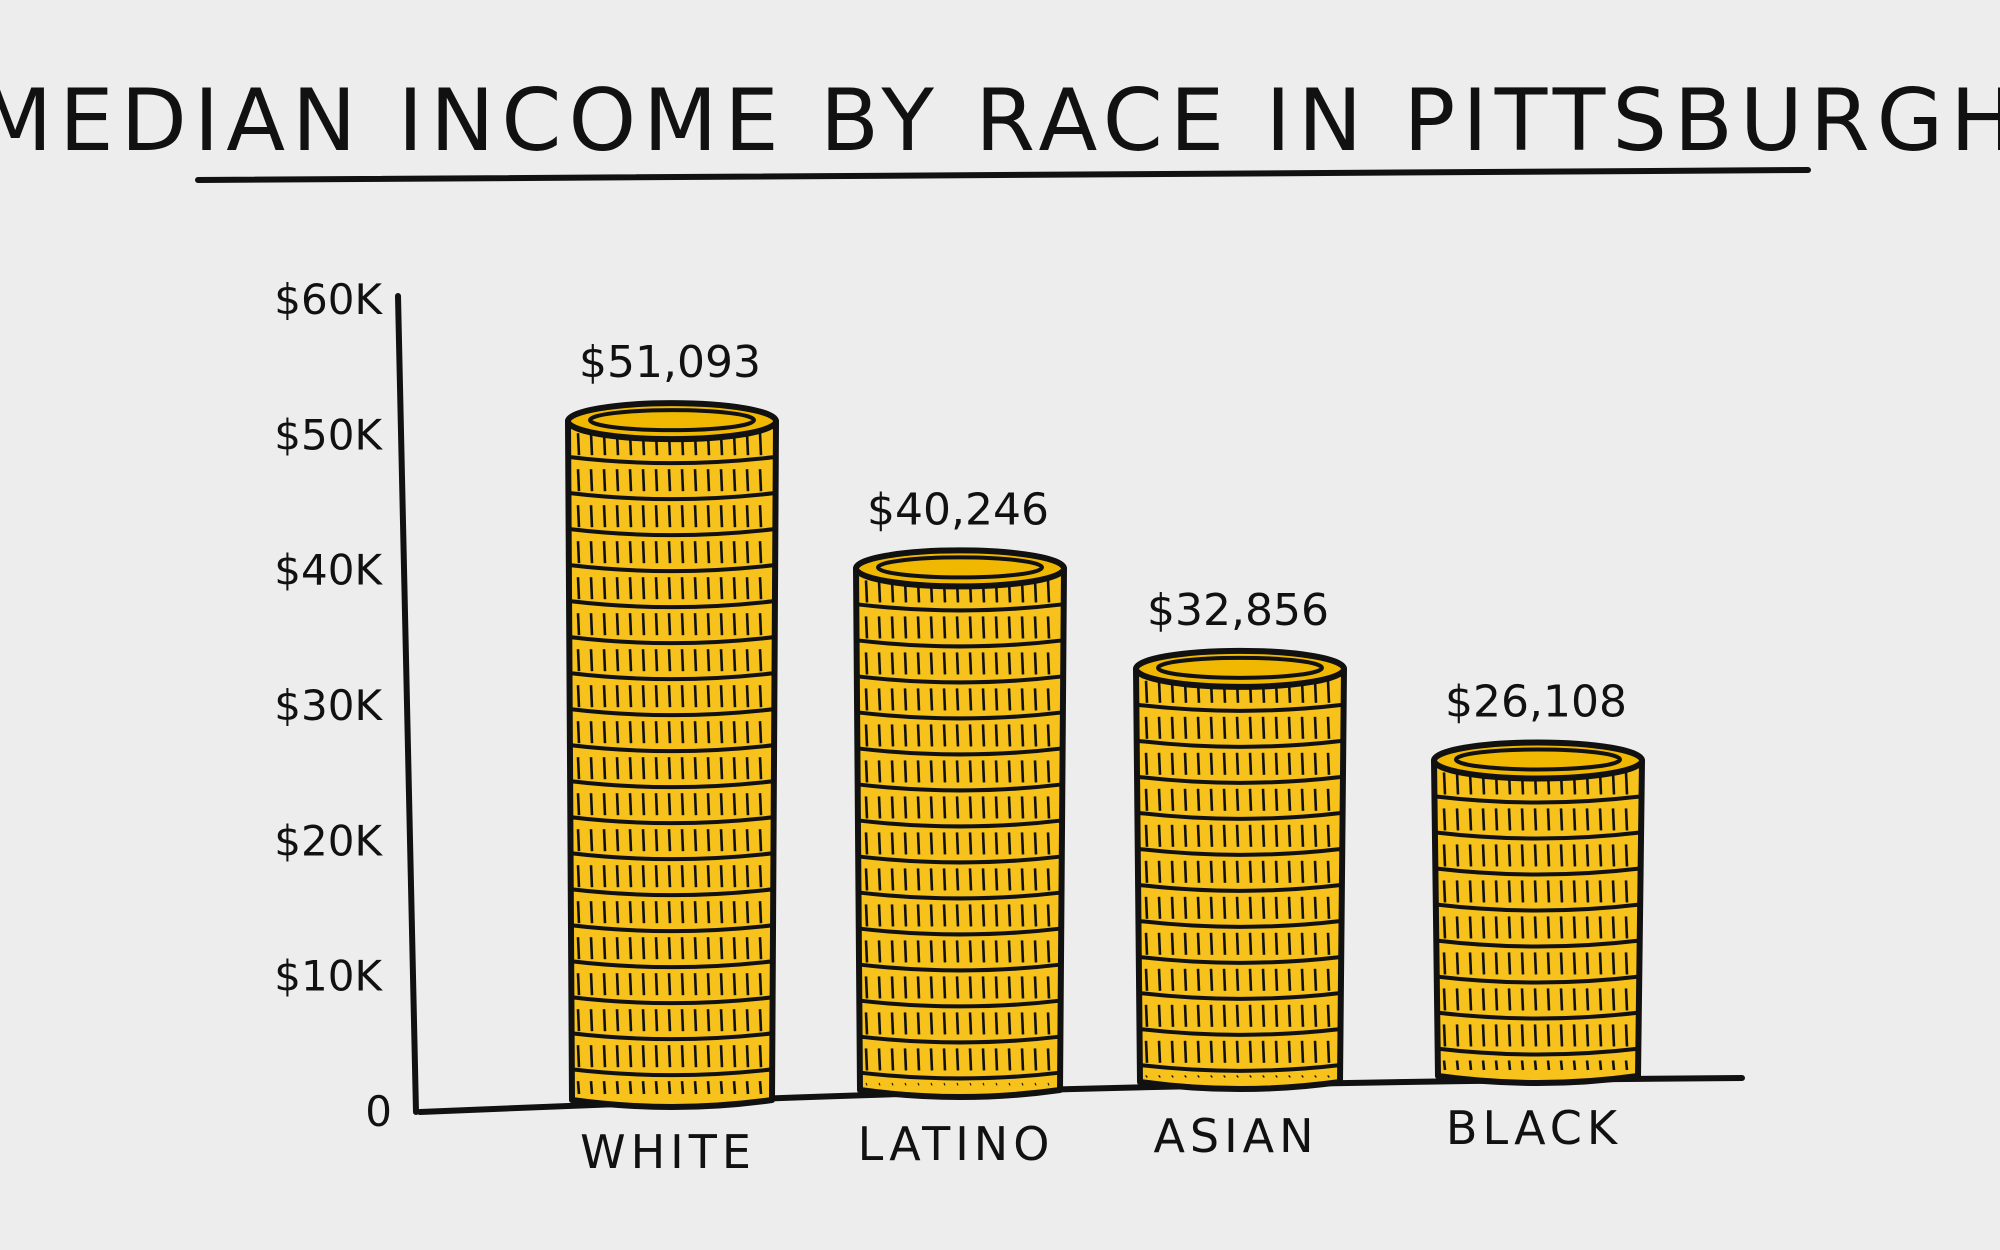 The image size is (2000, 1250). What do you see at coordinates (960, 841) in the screenshot?
I see `coin-rings` at bounding box center [960, 841].